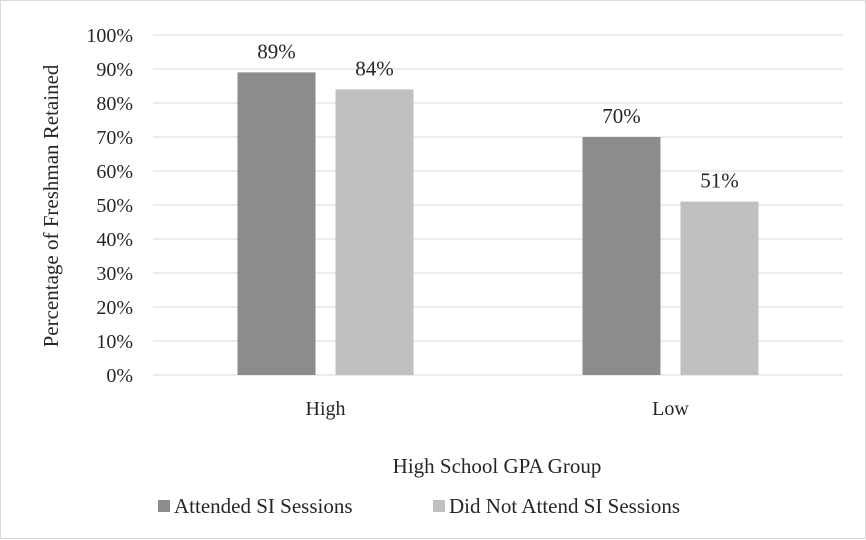 The width and height of the screenshot is (866, 540). I want to click on data-label: 84%, so click(374, 68).